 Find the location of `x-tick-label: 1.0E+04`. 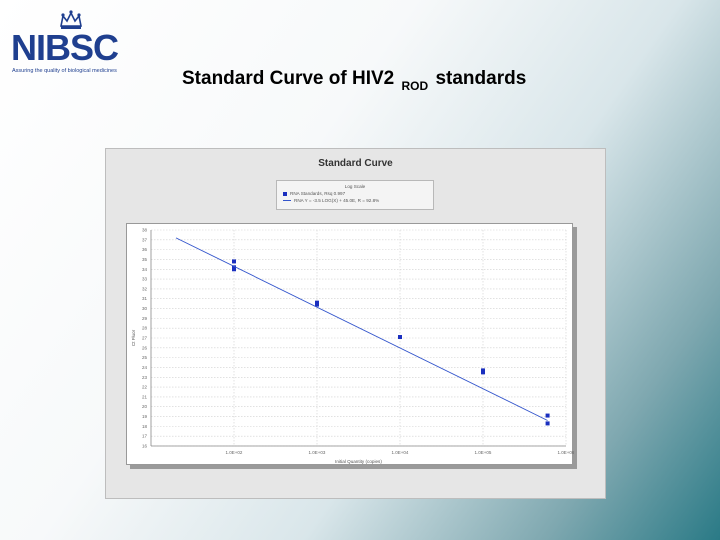

x-tick-label: 1.0E+04 is located at coordinates (400, 452).